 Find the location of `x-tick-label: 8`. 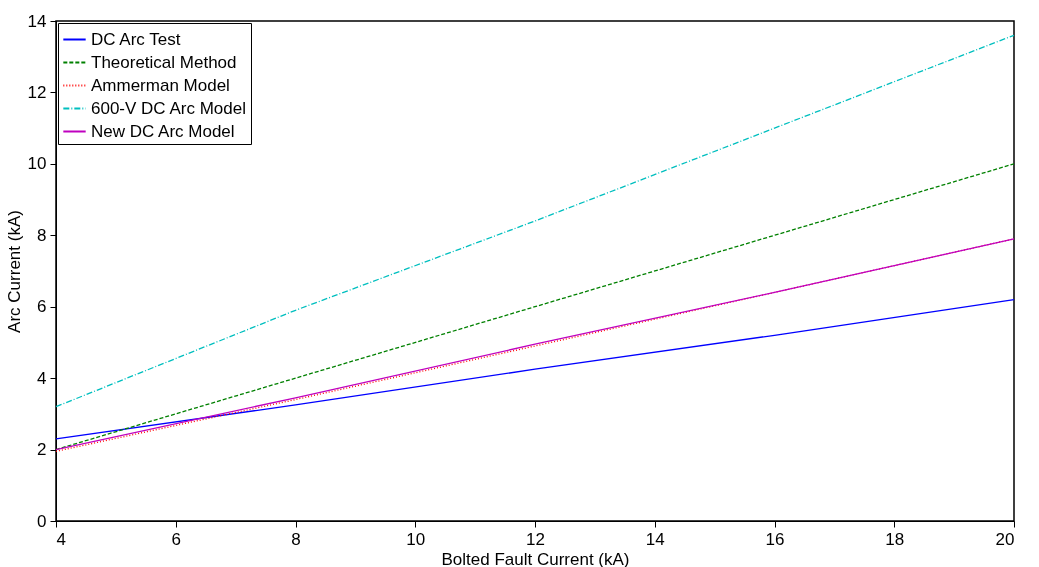

x-tick-label: 8 is located at coordinates (296, 539).